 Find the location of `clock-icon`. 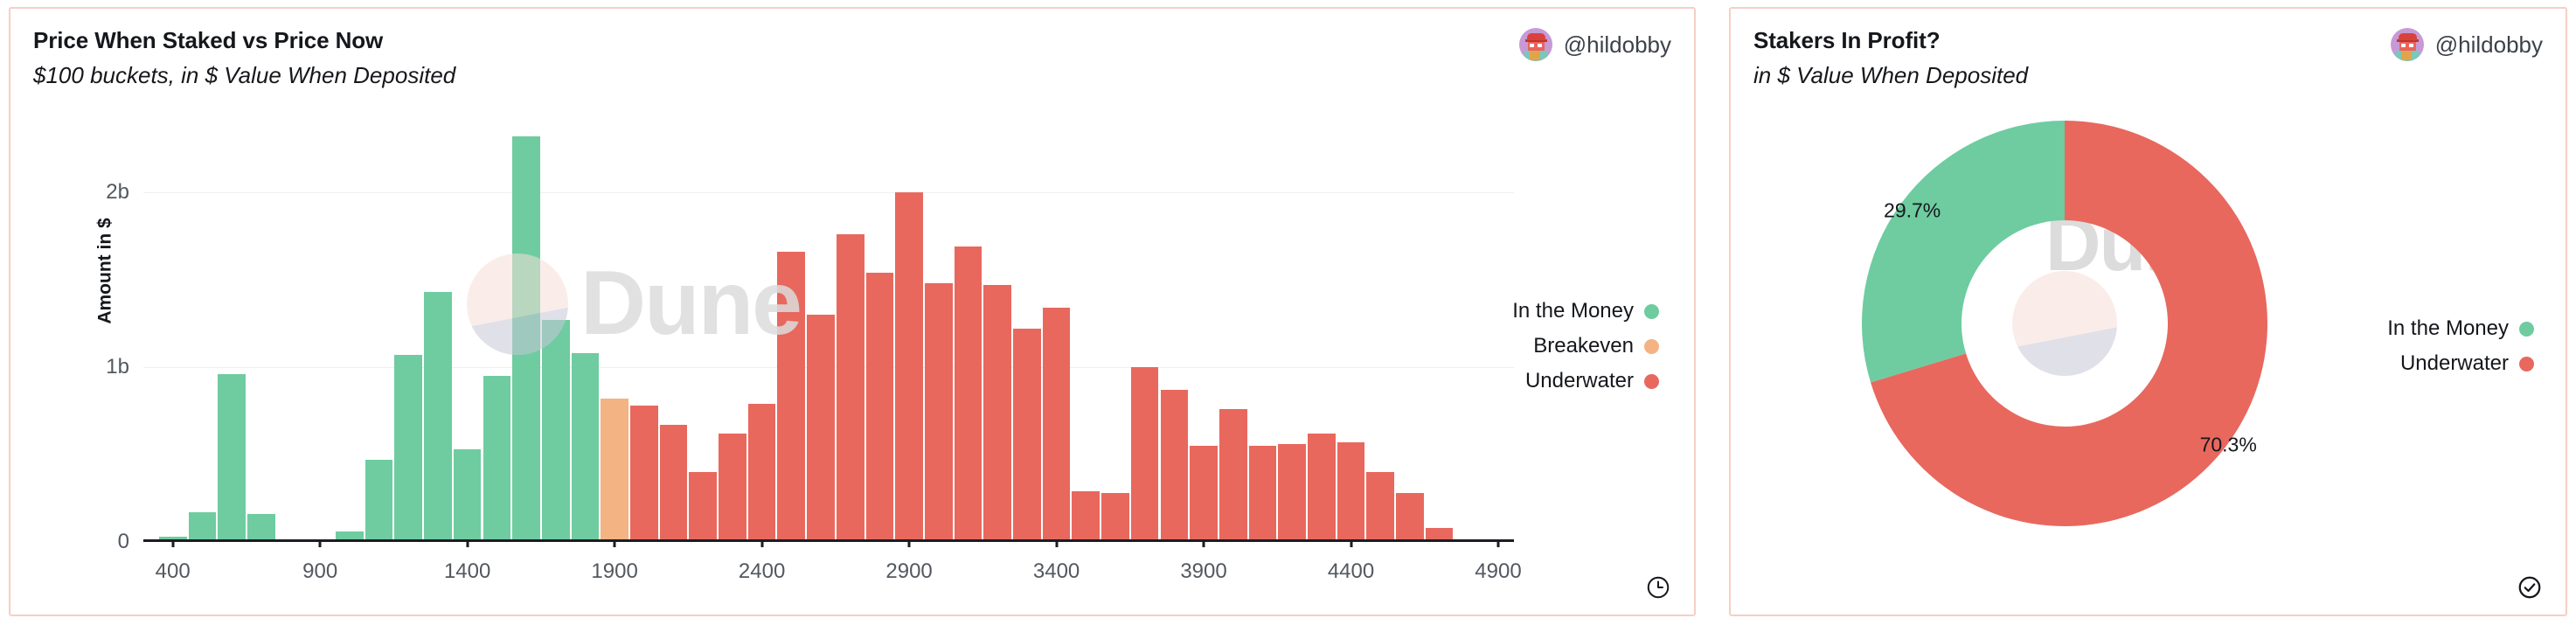

clock-icon is located at coordinates (1658, 587).